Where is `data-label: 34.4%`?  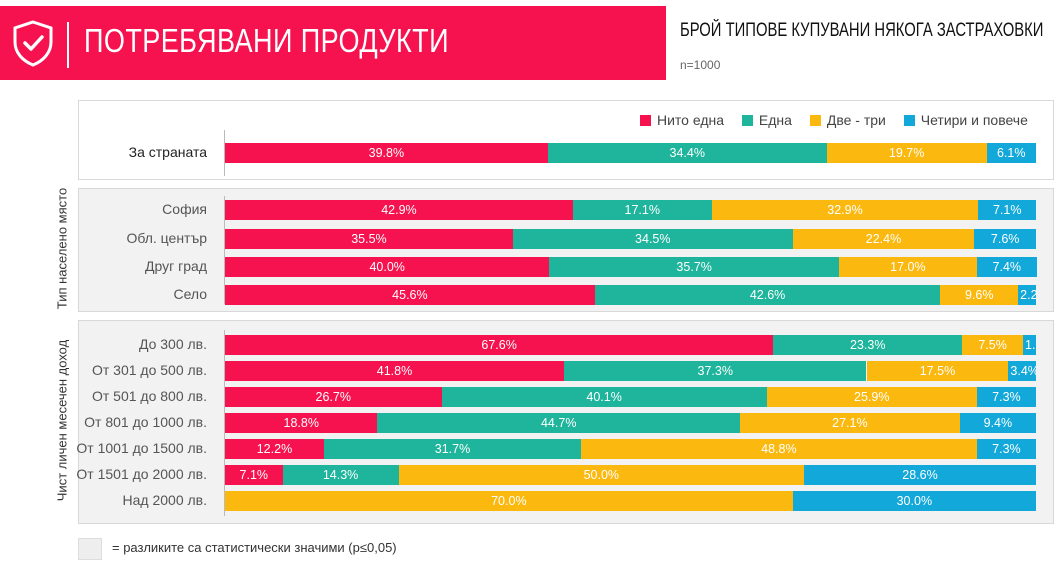
data-label: 34.4% is located at coordinates (687, 153).